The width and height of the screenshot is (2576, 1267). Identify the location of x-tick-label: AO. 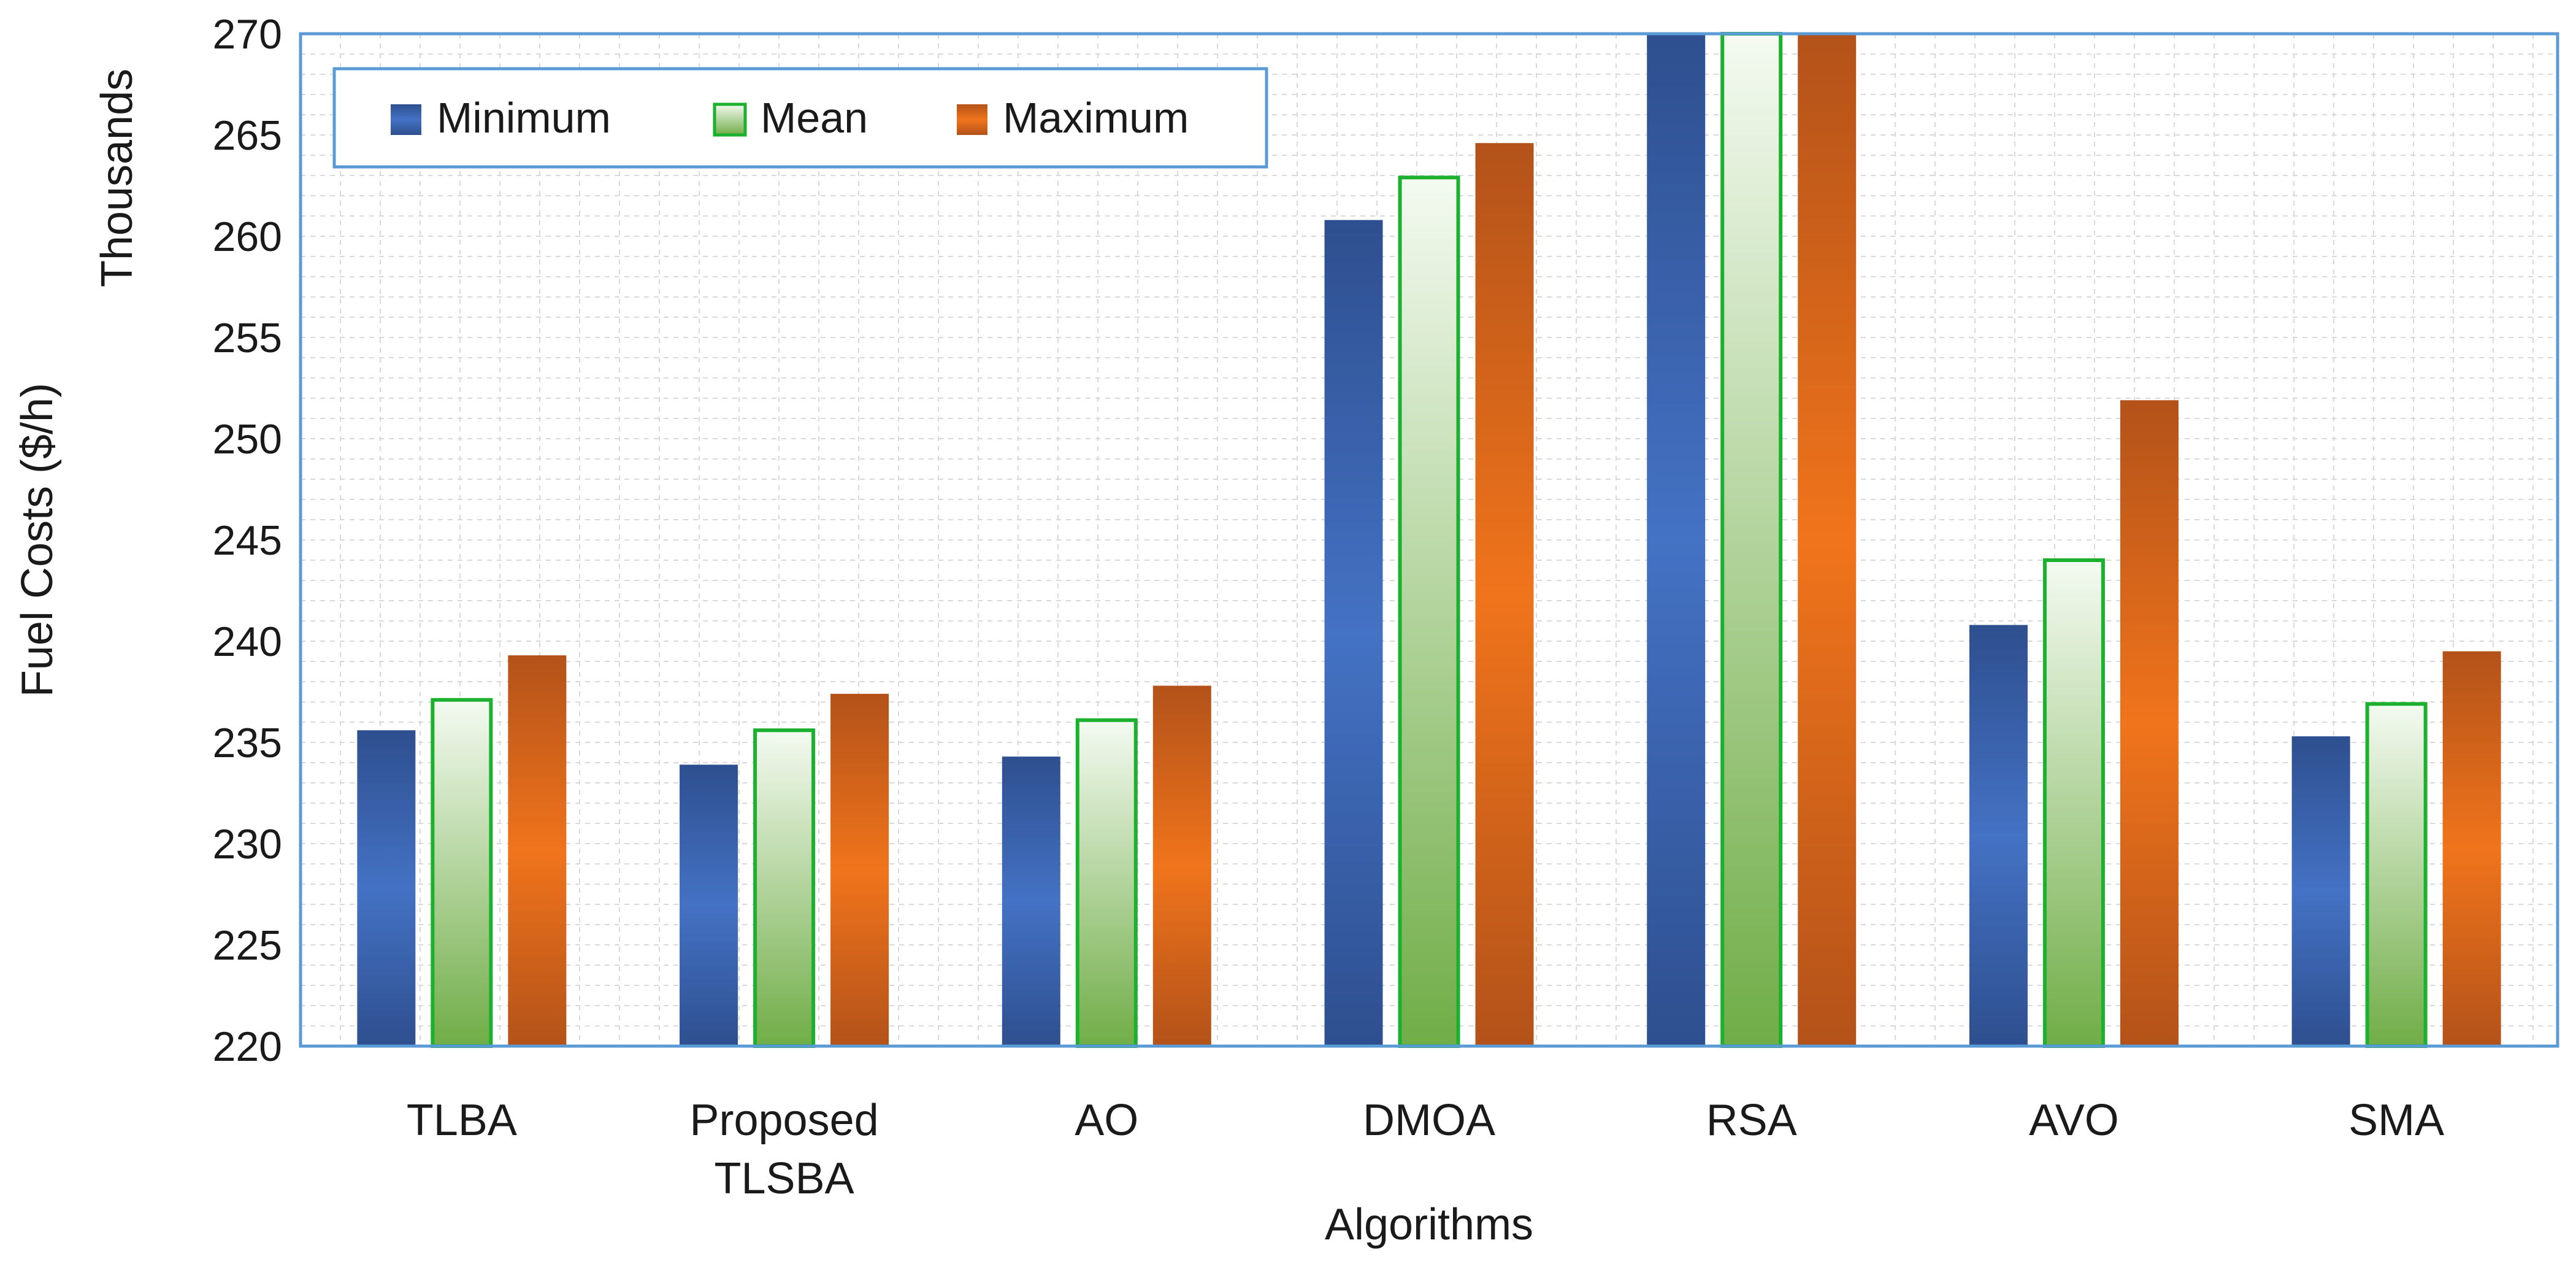
(1106, 1120).